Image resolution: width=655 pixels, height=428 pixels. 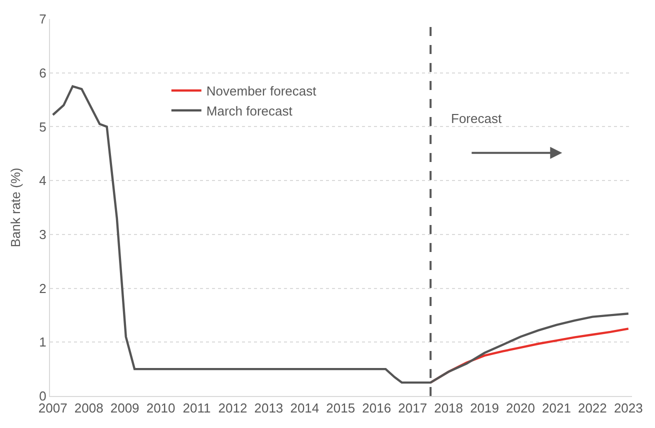 I want to click on y-axis-title: Bank rate (%), so click(x=16, y=208).